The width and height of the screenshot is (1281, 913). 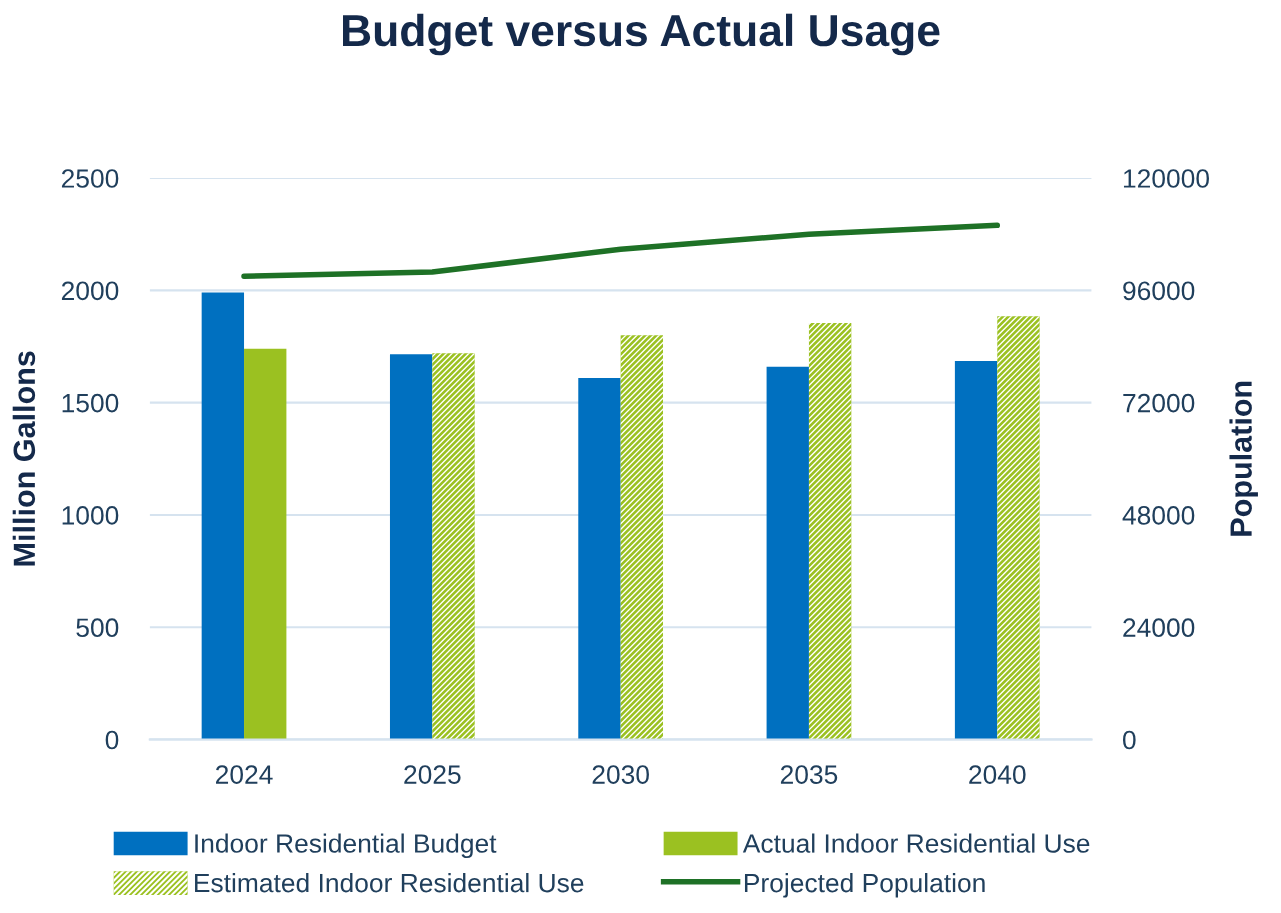 I want to click on x-tick-label: 2035, so click(x=809, y=774).